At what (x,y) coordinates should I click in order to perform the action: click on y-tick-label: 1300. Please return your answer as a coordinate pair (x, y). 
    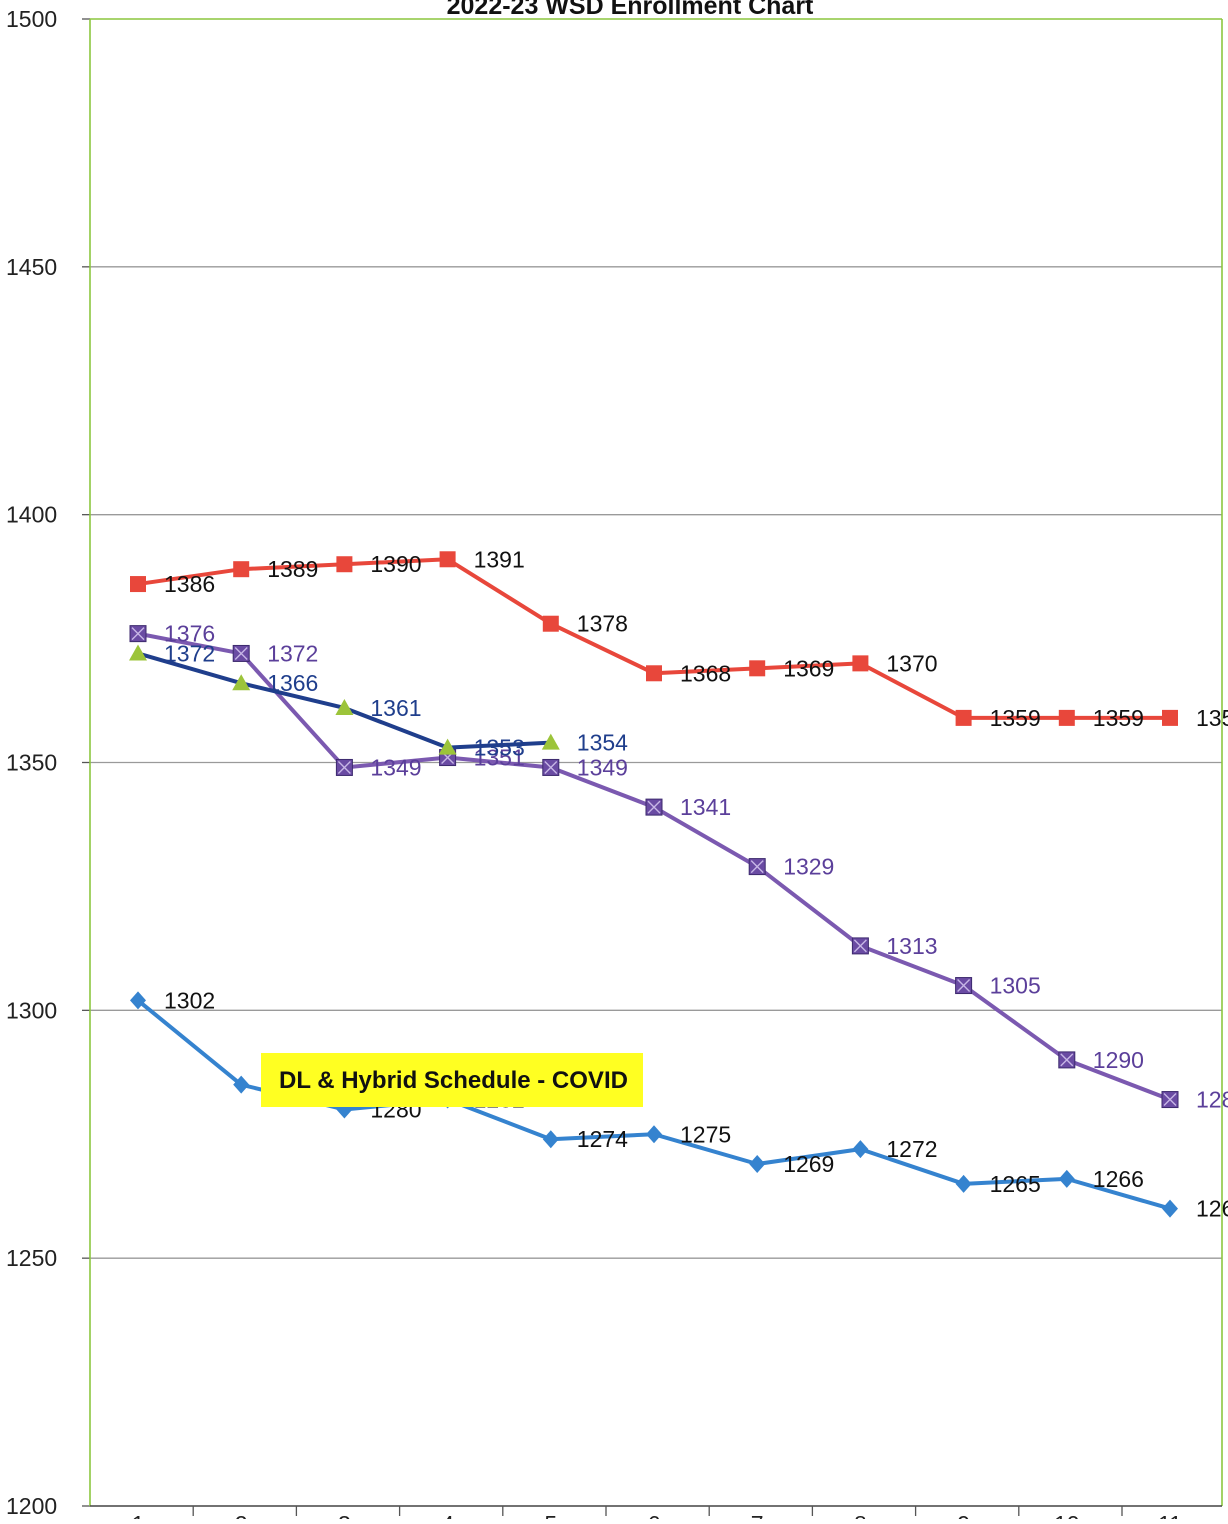
    Looking at the image, I should click on (31, 1010).